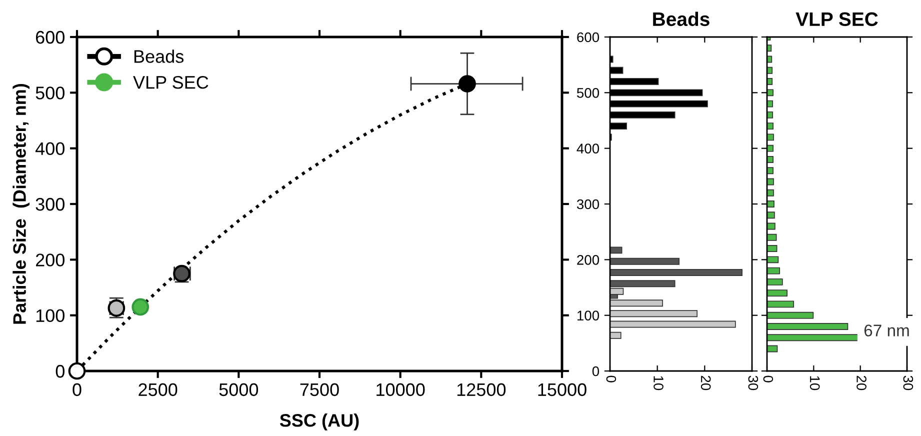 This screenshot has width=921, height=436. Describe the element at coordinates (158, 389) in the screenshot. I see `x-tick-label: 2500` at that location.